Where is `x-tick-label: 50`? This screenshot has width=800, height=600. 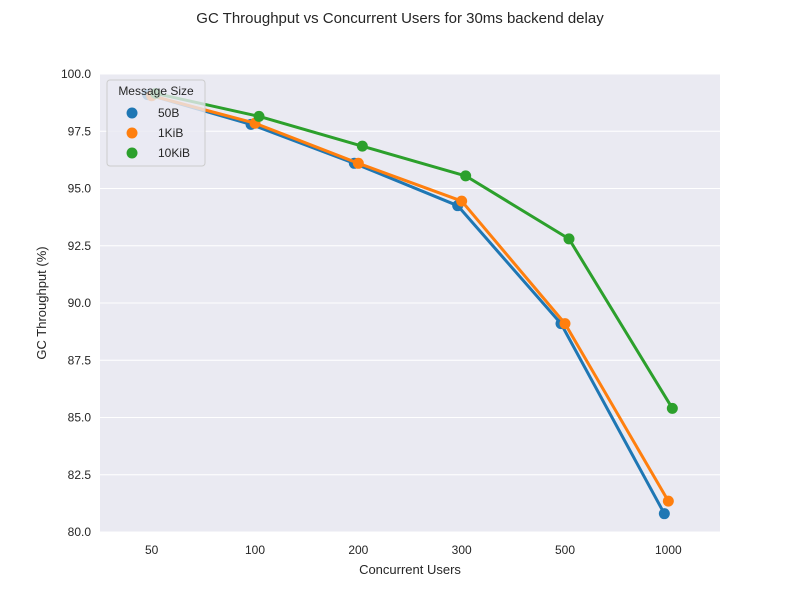
x-tick-label: 50 is located at coordinates (152, 550).